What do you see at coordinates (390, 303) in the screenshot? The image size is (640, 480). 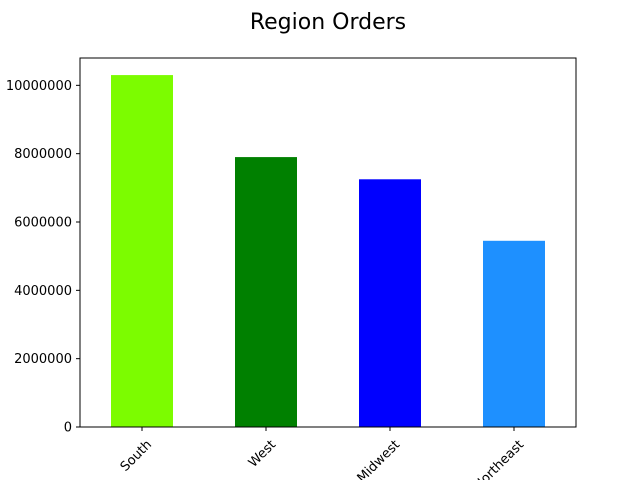 I see `bar-midwest` at bounding box center [390, 303].